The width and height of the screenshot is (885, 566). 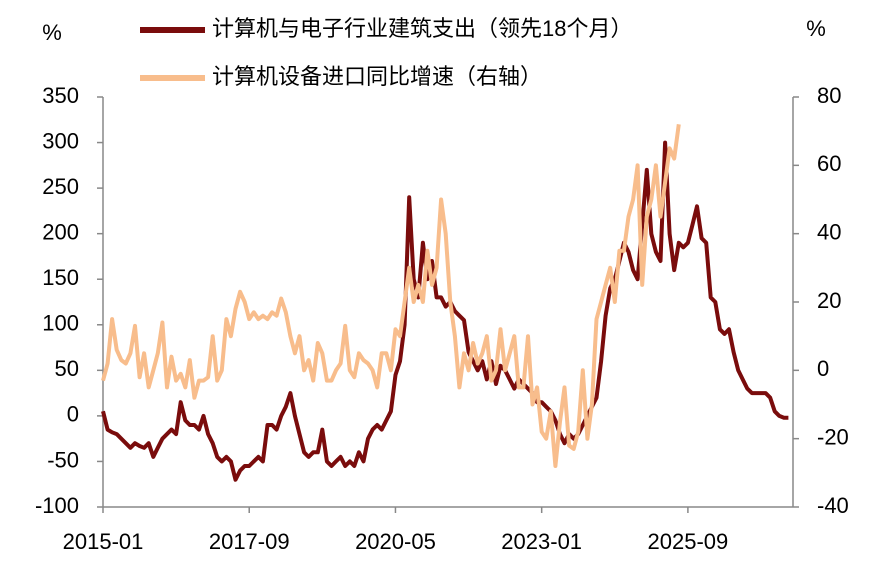 I want to click on y-tick-label: 0, so click(x=73, y=414).